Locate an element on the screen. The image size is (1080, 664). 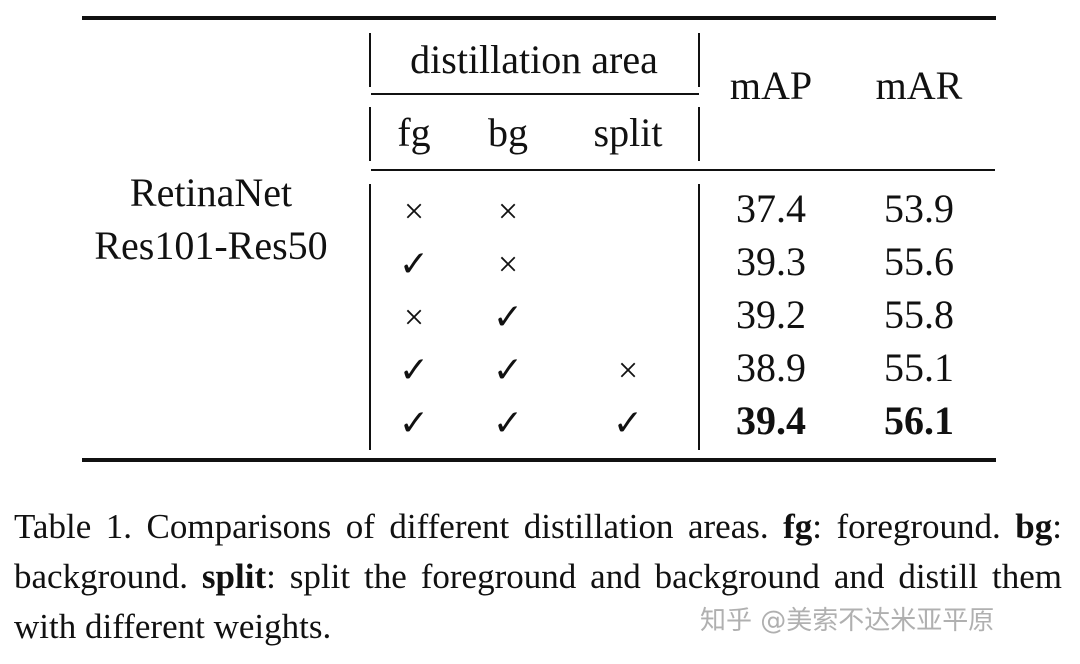
header-map: mAP is located at coordinates (771, 85).